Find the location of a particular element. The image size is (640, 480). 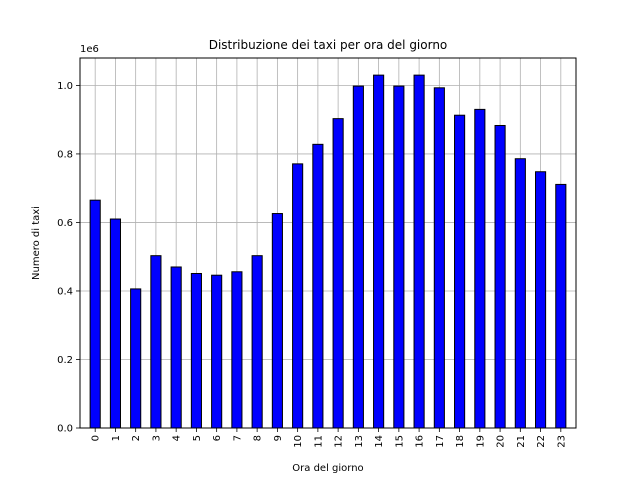

x-tick-label: 7 is located at coordinates (237, 438).